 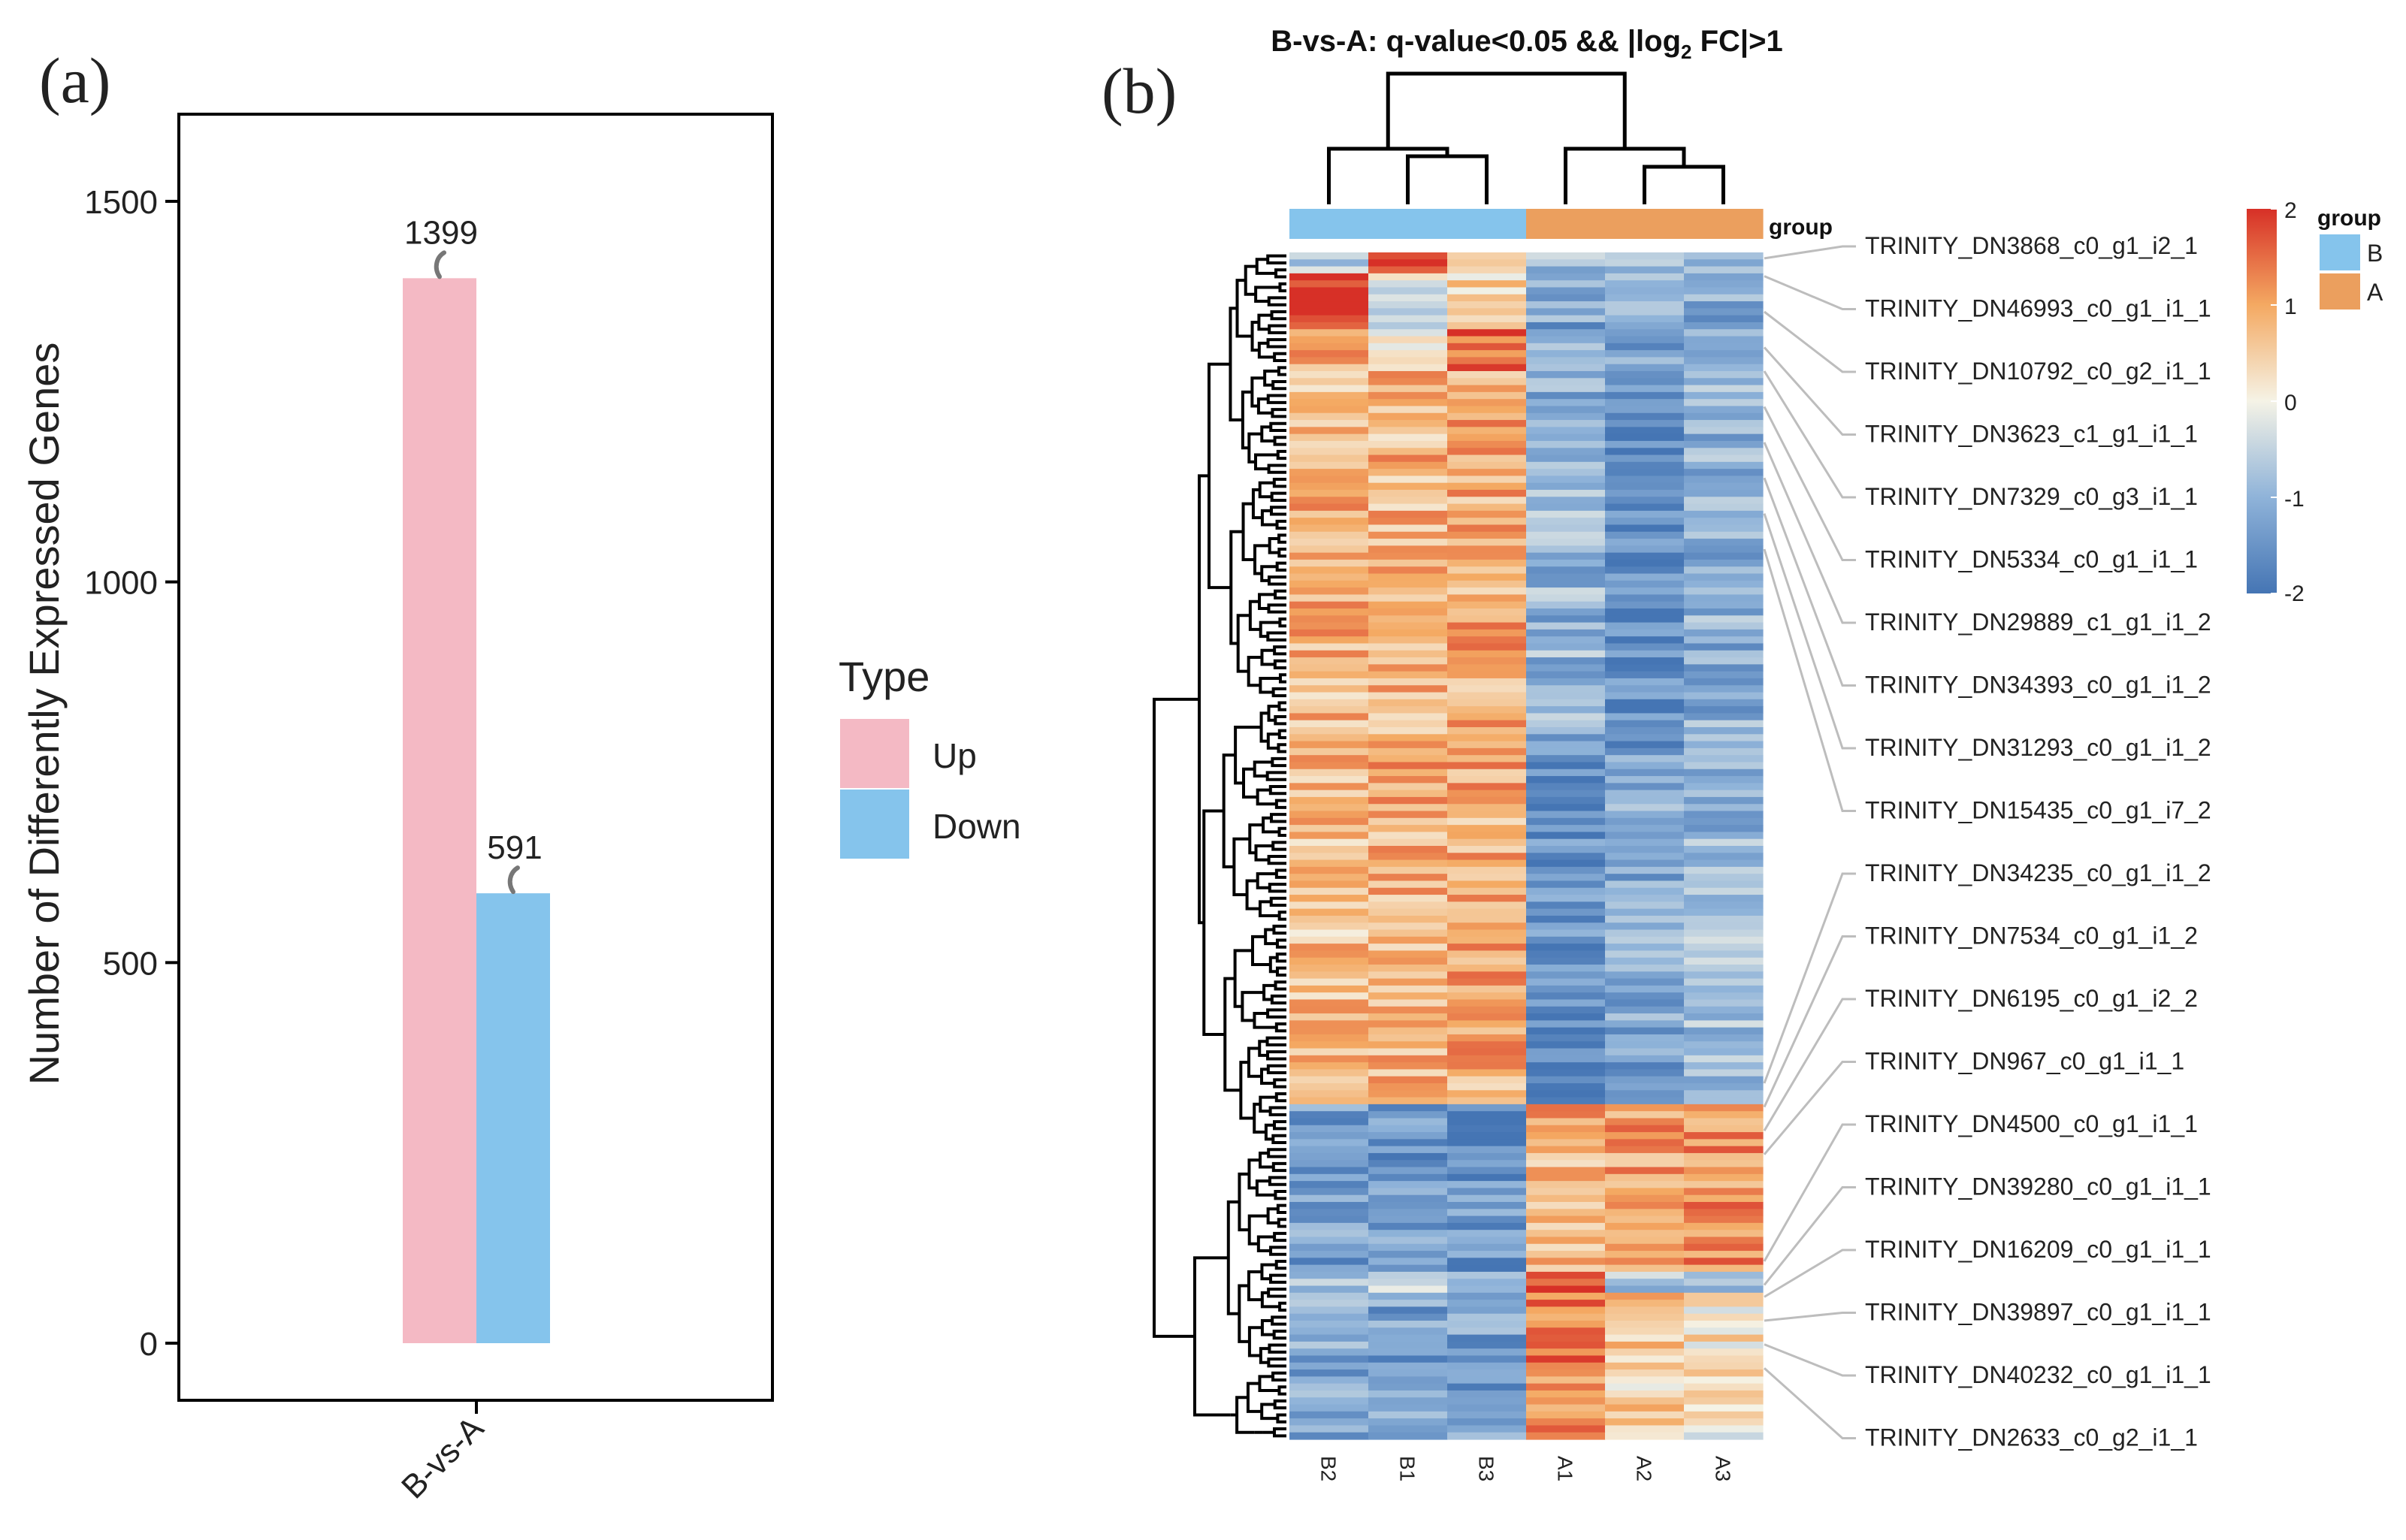 I want to click on bar-up, so click(x=439, y=810).